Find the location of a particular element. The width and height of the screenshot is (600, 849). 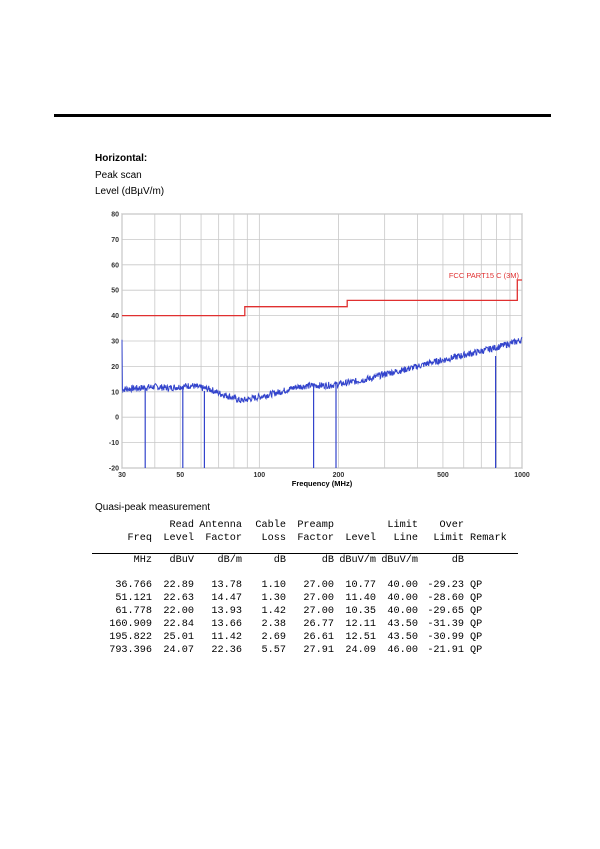

table-cell: -30.99 is located at coordinates (445, 637).